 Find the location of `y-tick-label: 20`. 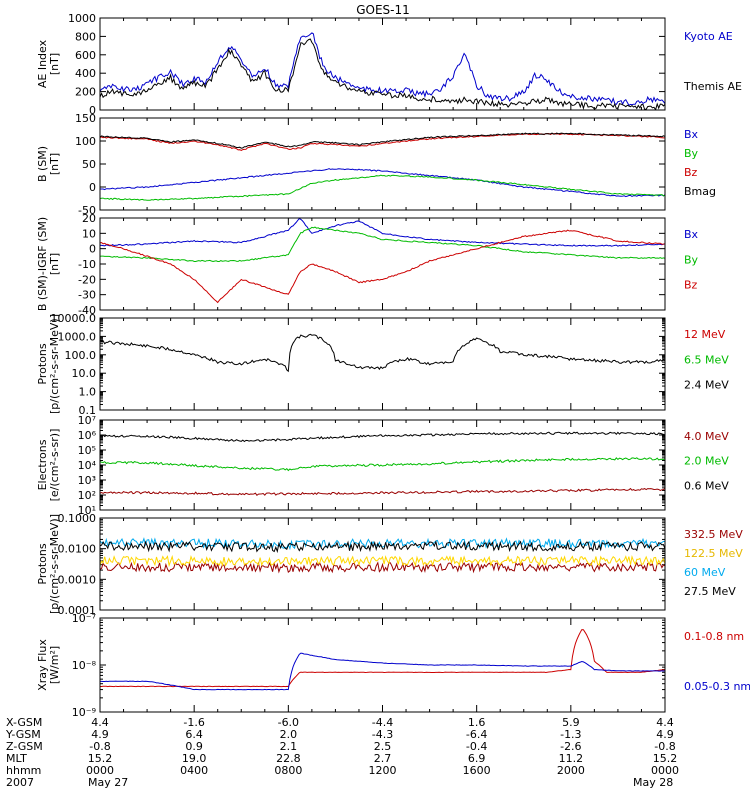

y-tick-label: 20 is located at coordinates (89, 218).